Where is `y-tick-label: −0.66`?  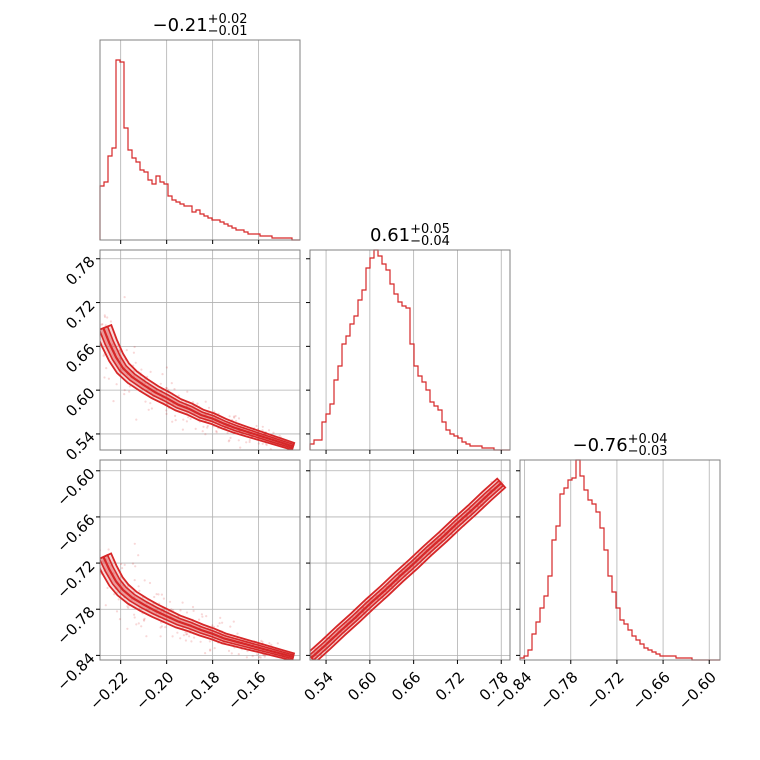 y-tick-label: −0.66 is located at coordinates (75, 533).